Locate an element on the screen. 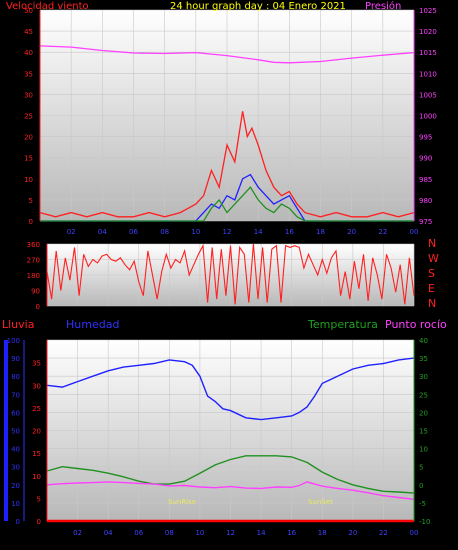 Image resolution: width=458 pixels, height=550 pixels. climate-time-tick: 10 is located at coordinates (199, 533).